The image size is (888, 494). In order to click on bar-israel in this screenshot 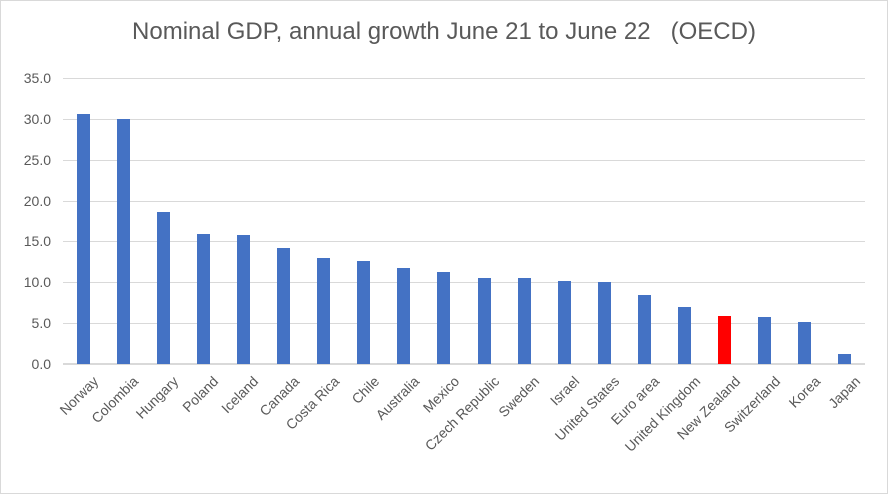, I will do `click(564, 322)`.